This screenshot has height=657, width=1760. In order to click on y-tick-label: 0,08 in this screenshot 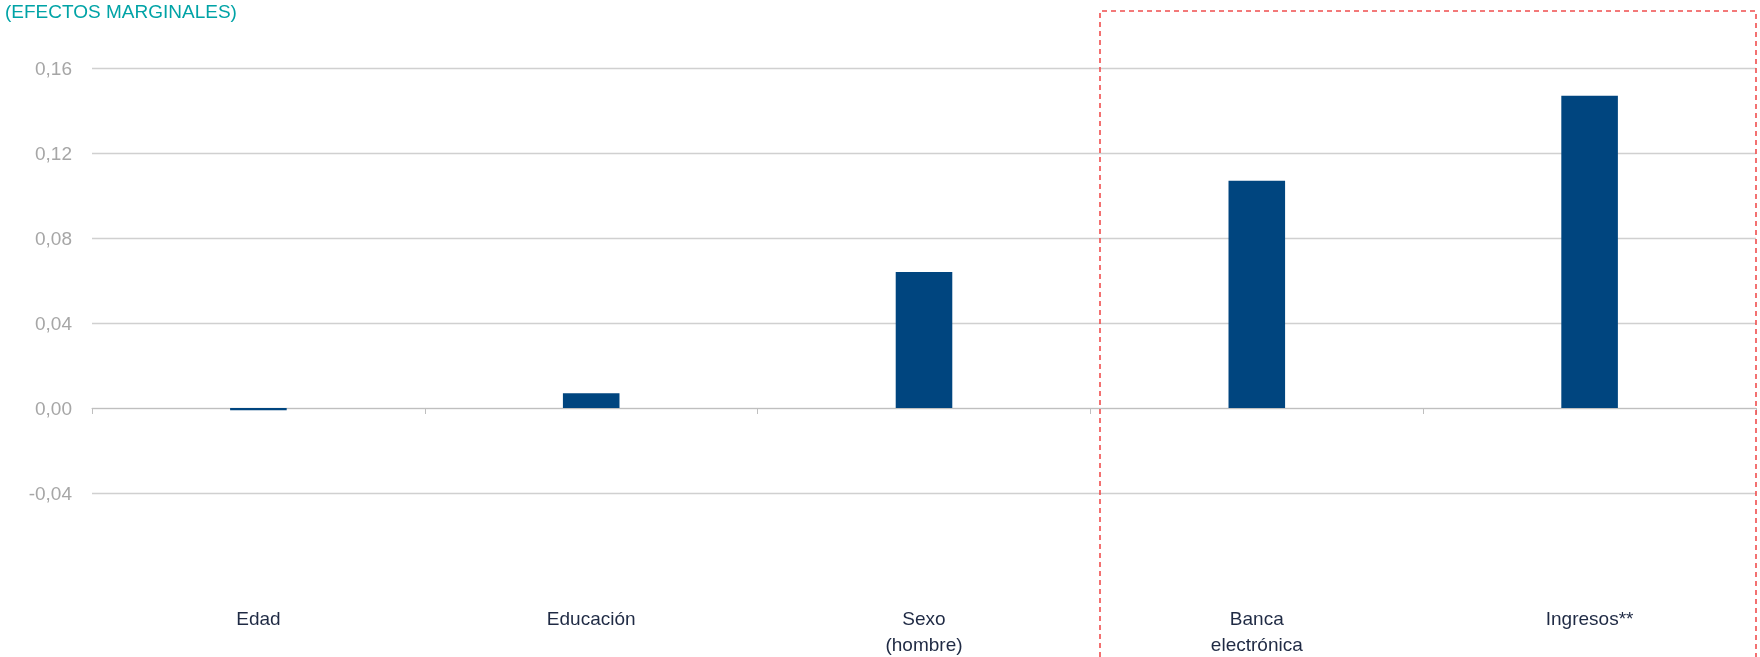, I will do `click(53, 238)`.